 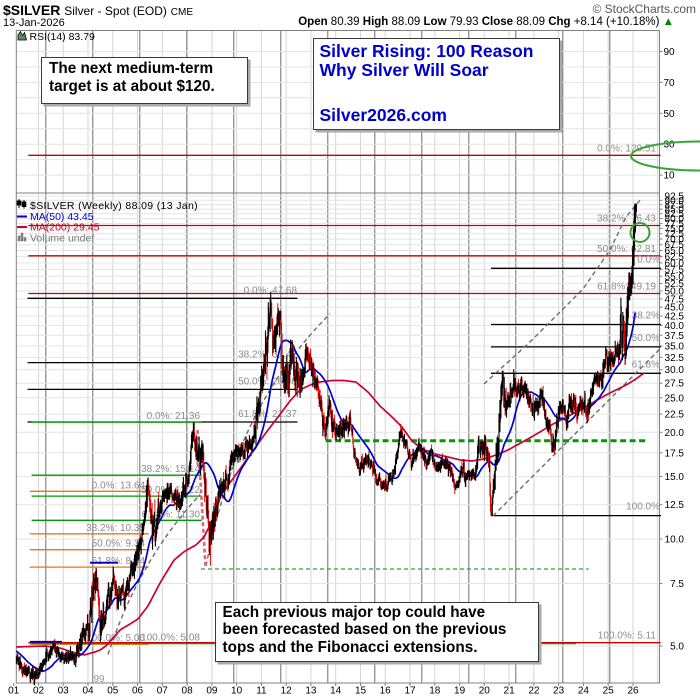 What do you see at coordinates (675, 245) in the screenshot?
I see `svg-text: 67.5` at bounding box center [675, 245].